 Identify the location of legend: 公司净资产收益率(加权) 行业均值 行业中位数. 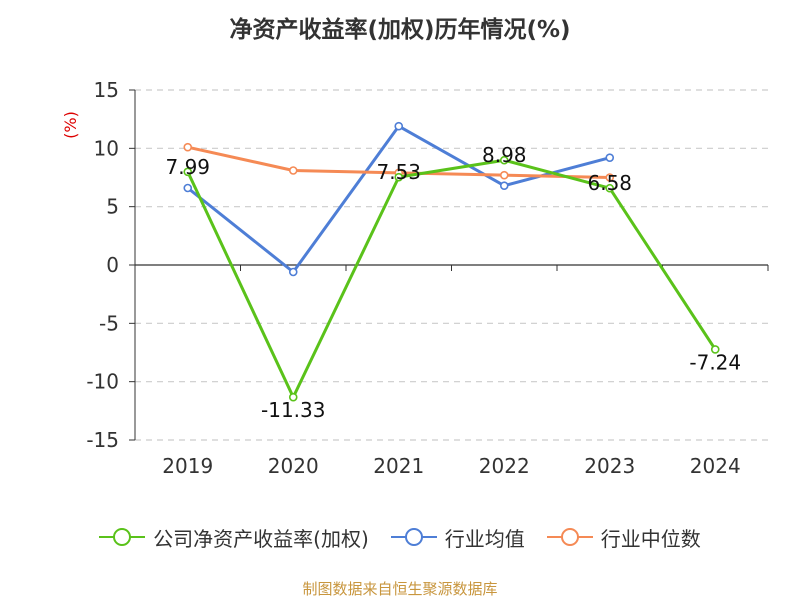
(400, 537).